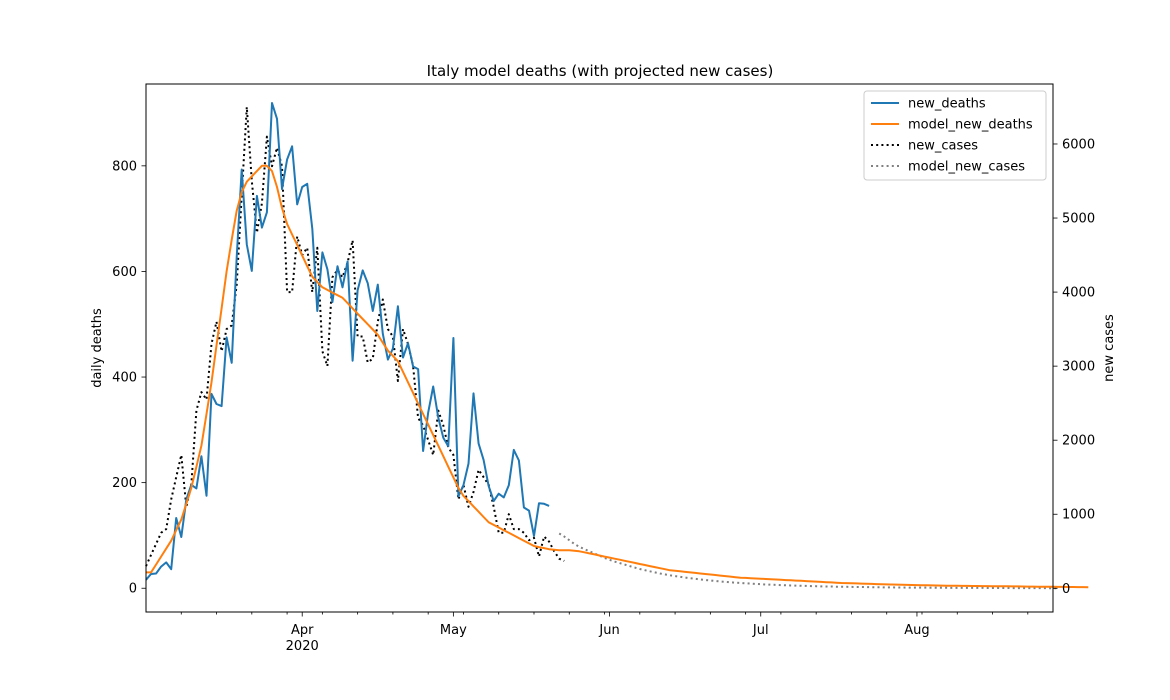  I want to click on legend-box, so click(955, 135).